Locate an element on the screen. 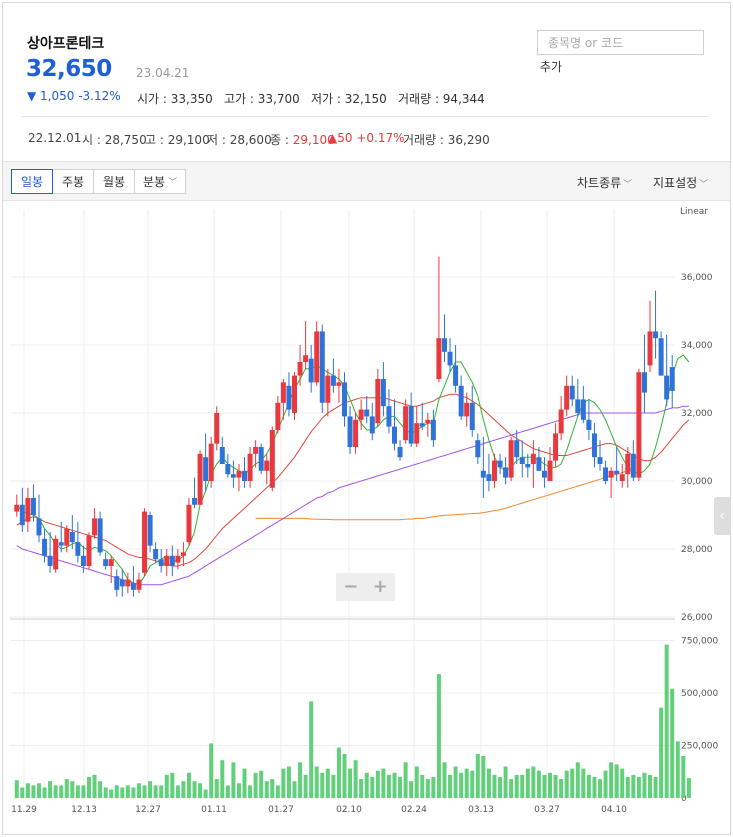 This screenshot has height=837, width=733. x-tick-label: 12.13 is located at coordinates (84, 810).